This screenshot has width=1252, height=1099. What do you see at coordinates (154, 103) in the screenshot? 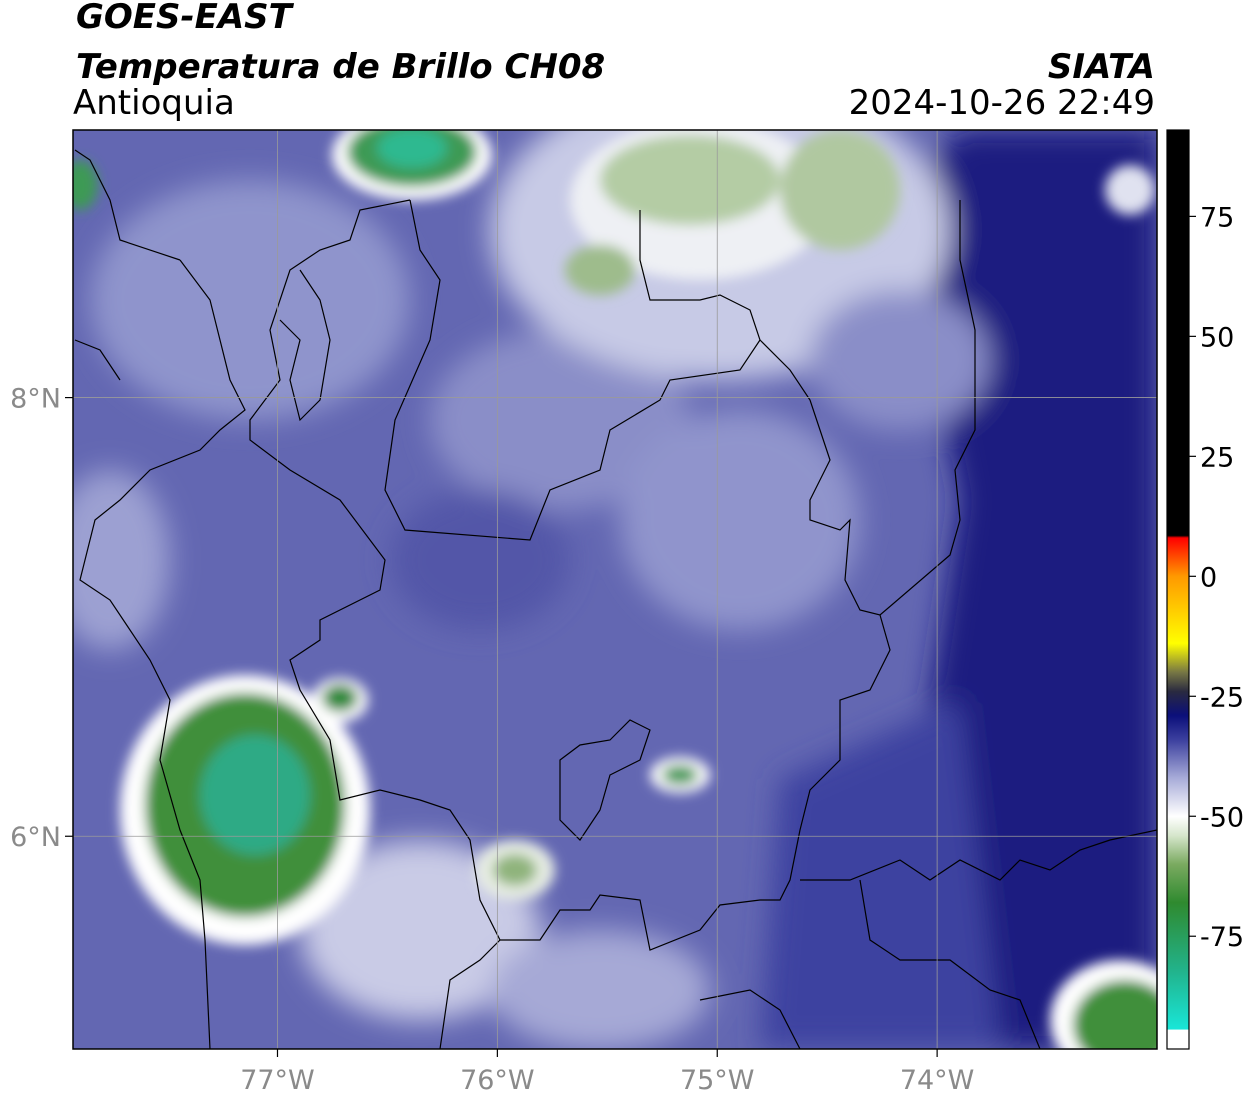
I see `region: Antioquia` at bounding box center [154, 103].